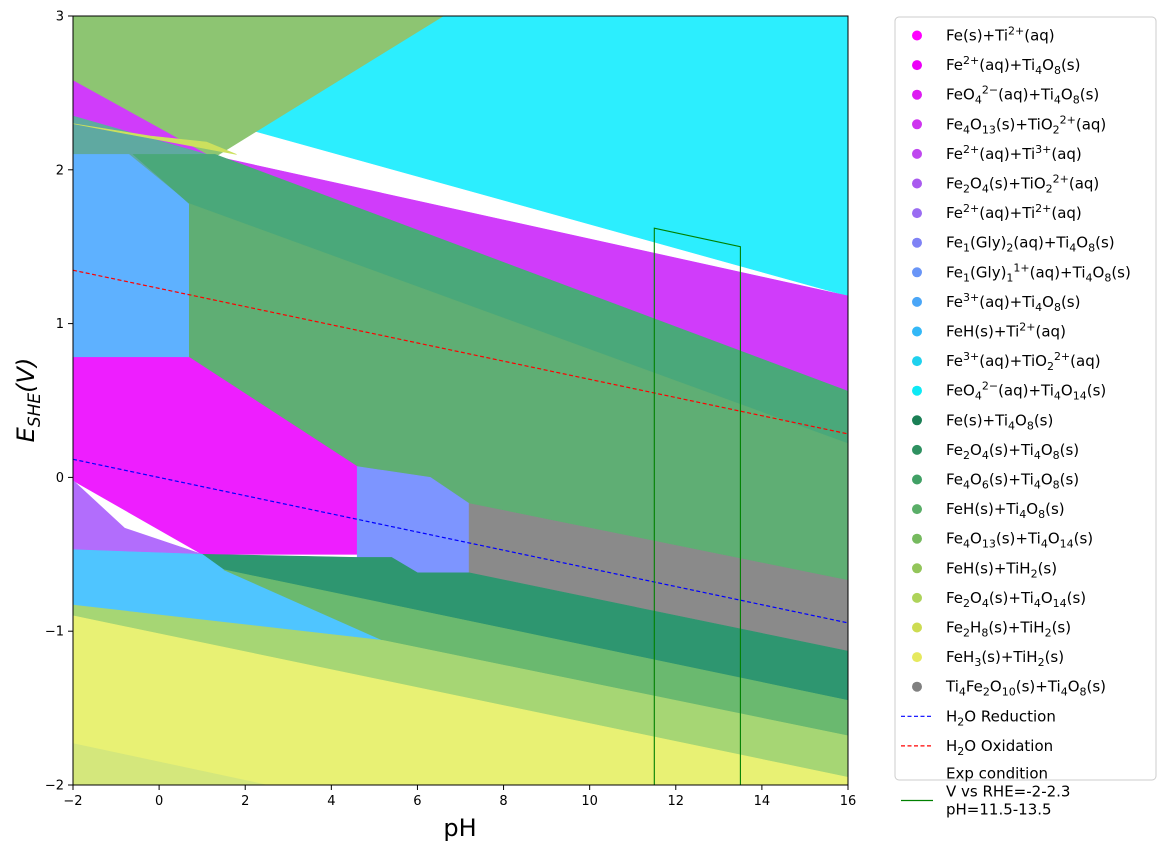  Describe the element at coordinates (1013, 65) in the screenshot. I see `legend-label: Fe2+(aq)+Ti4O8(s)` at that location.